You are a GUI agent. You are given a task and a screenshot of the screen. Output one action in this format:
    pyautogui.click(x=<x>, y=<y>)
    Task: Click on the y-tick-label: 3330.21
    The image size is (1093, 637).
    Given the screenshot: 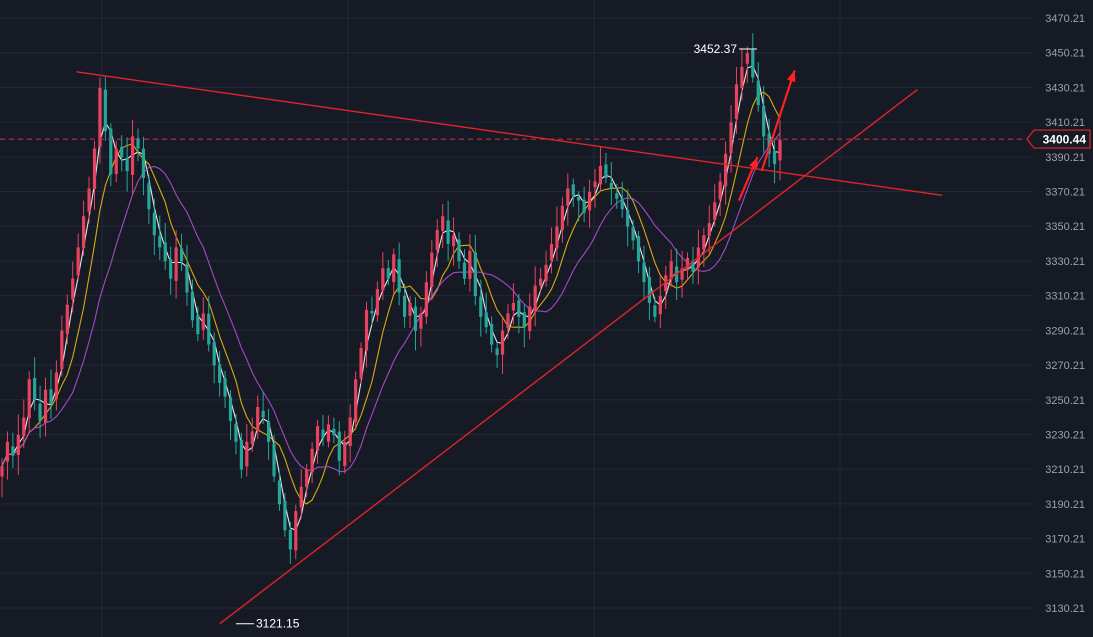 What is the action you would take?
    pyautogui.click(x=1065, y=262)
    